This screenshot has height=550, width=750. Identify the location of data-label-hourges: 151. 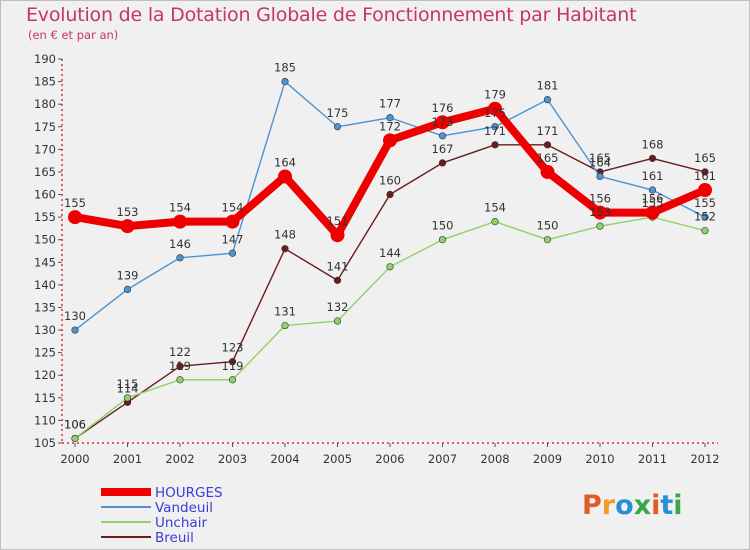
(338, 221).